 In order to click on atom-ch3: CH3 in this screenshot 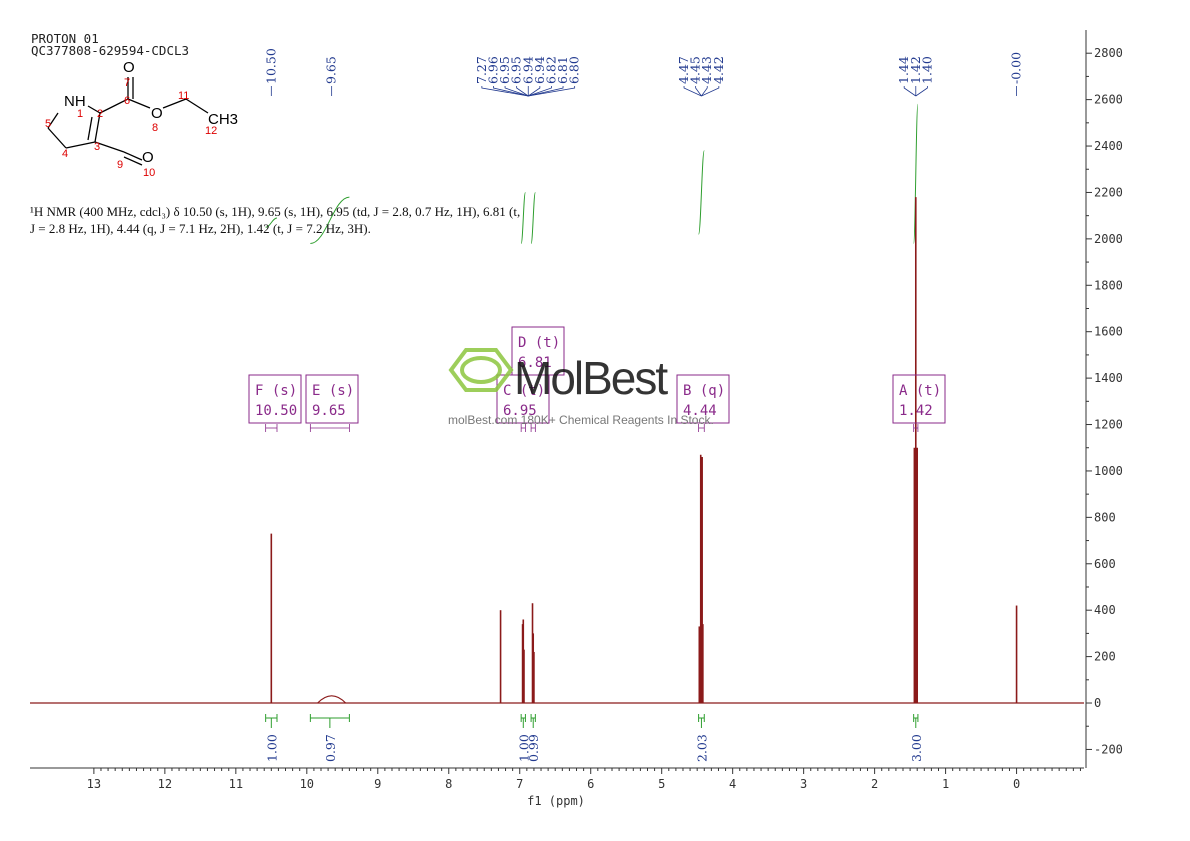, I will do `click(223, 119)`.